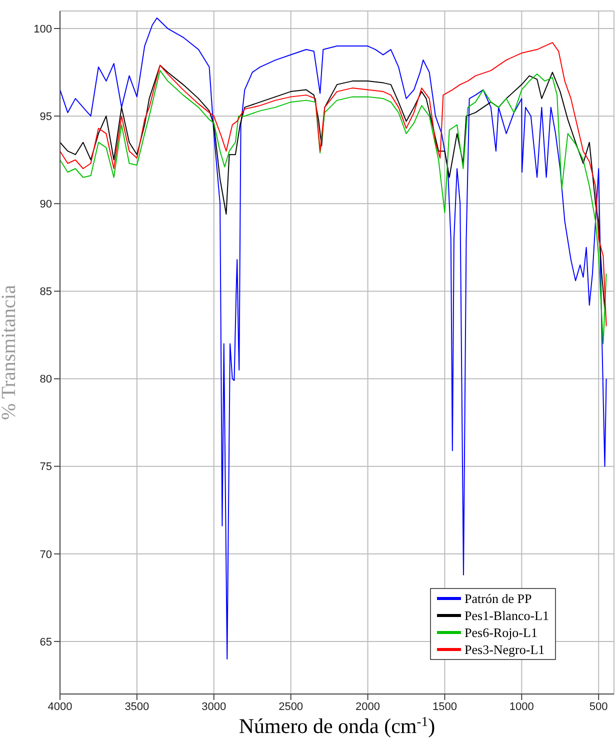  What do you see at coordinates (444, 706) in the screenshot?
I see `x-tick-label: 1500` at bounding box center [444, 706].